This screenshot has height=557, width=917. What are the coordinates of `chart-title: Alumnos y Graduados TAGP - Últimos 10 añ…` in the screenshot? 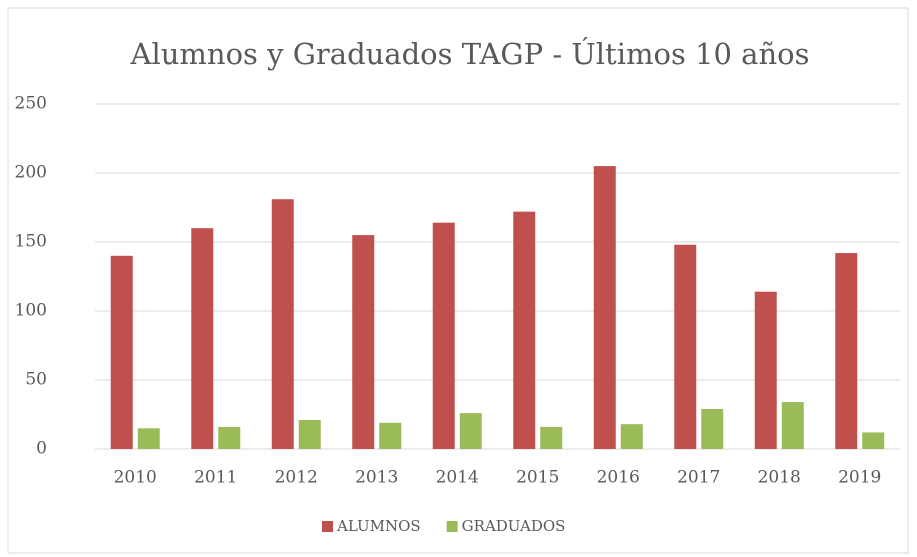 It's located at (470, 53).